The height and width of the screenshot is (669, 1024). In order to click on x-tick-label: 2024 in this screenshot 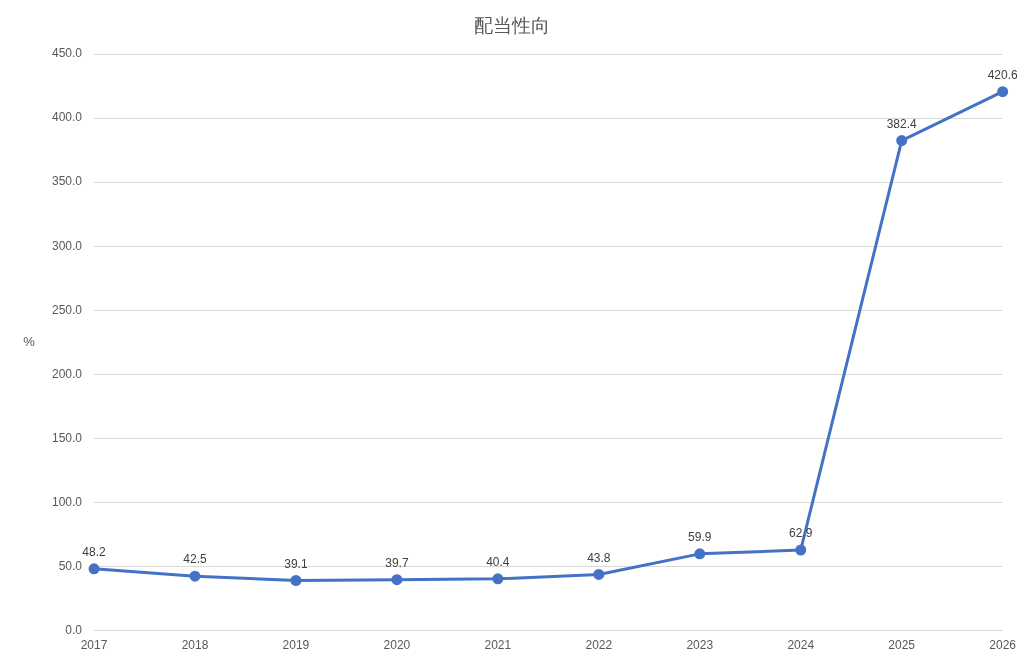, I will do `click(801, 645)`.